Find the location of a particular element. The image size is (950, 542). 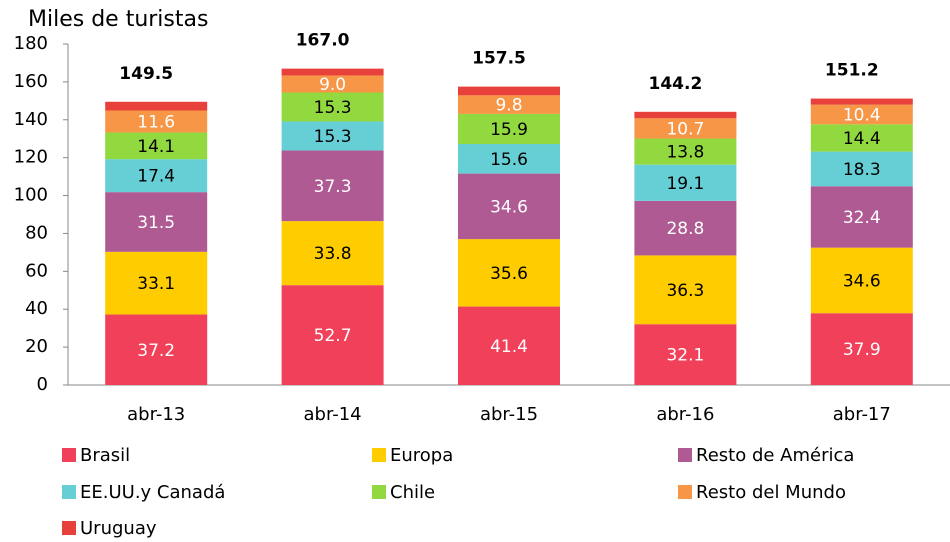

data-label: 33.1 is located at coordinates (156, 284).